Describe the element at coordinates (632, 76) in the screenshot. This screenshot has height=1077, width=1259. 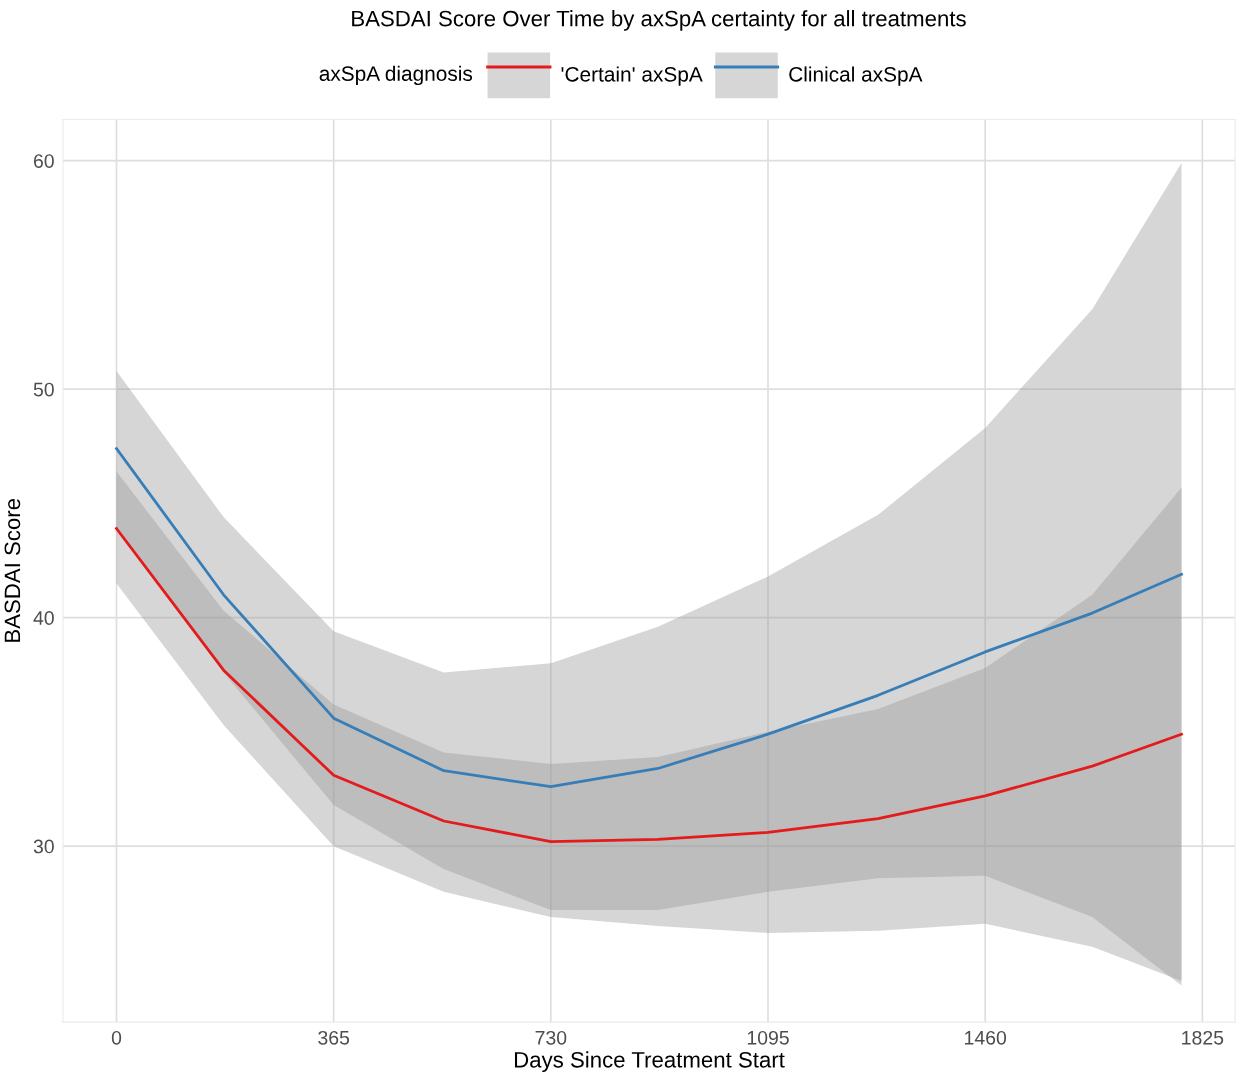
I see `legend-label: 'Certain' axSpA` at that location.